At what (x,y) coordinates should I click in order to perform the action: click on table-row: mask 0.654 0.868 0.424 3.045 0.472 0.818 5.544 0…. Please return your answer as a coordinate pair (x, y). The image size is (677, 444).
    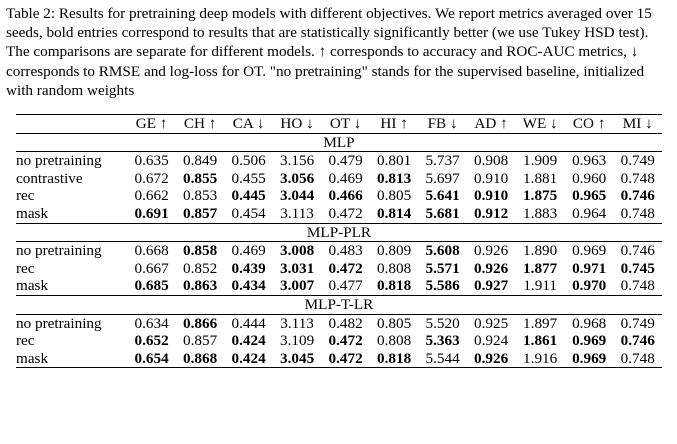
    Looking at the image, I should click on (339, 359).